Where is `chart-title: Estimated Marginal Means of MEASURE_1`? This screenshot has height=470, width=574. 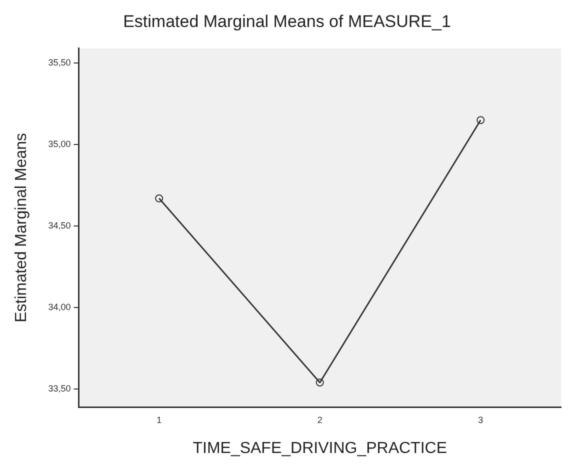
chart-title: Estimated Marginal Means of MEASURE_1 is located at coordinates (287, 21).